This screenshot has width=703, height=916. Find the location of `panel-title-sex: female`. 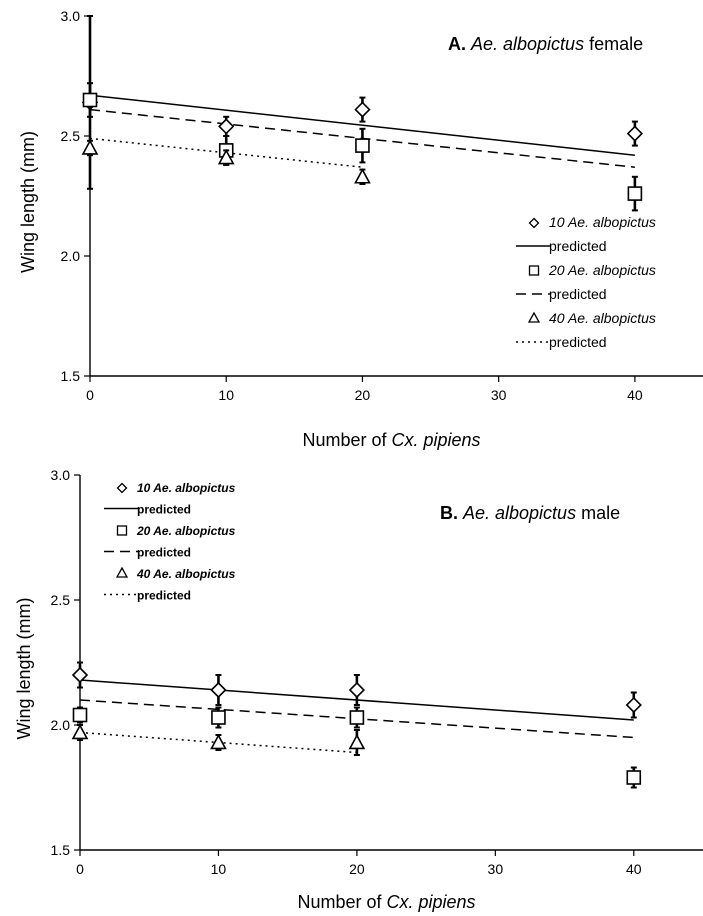

panel-title-sex: female is located at coordinates (613, 44).